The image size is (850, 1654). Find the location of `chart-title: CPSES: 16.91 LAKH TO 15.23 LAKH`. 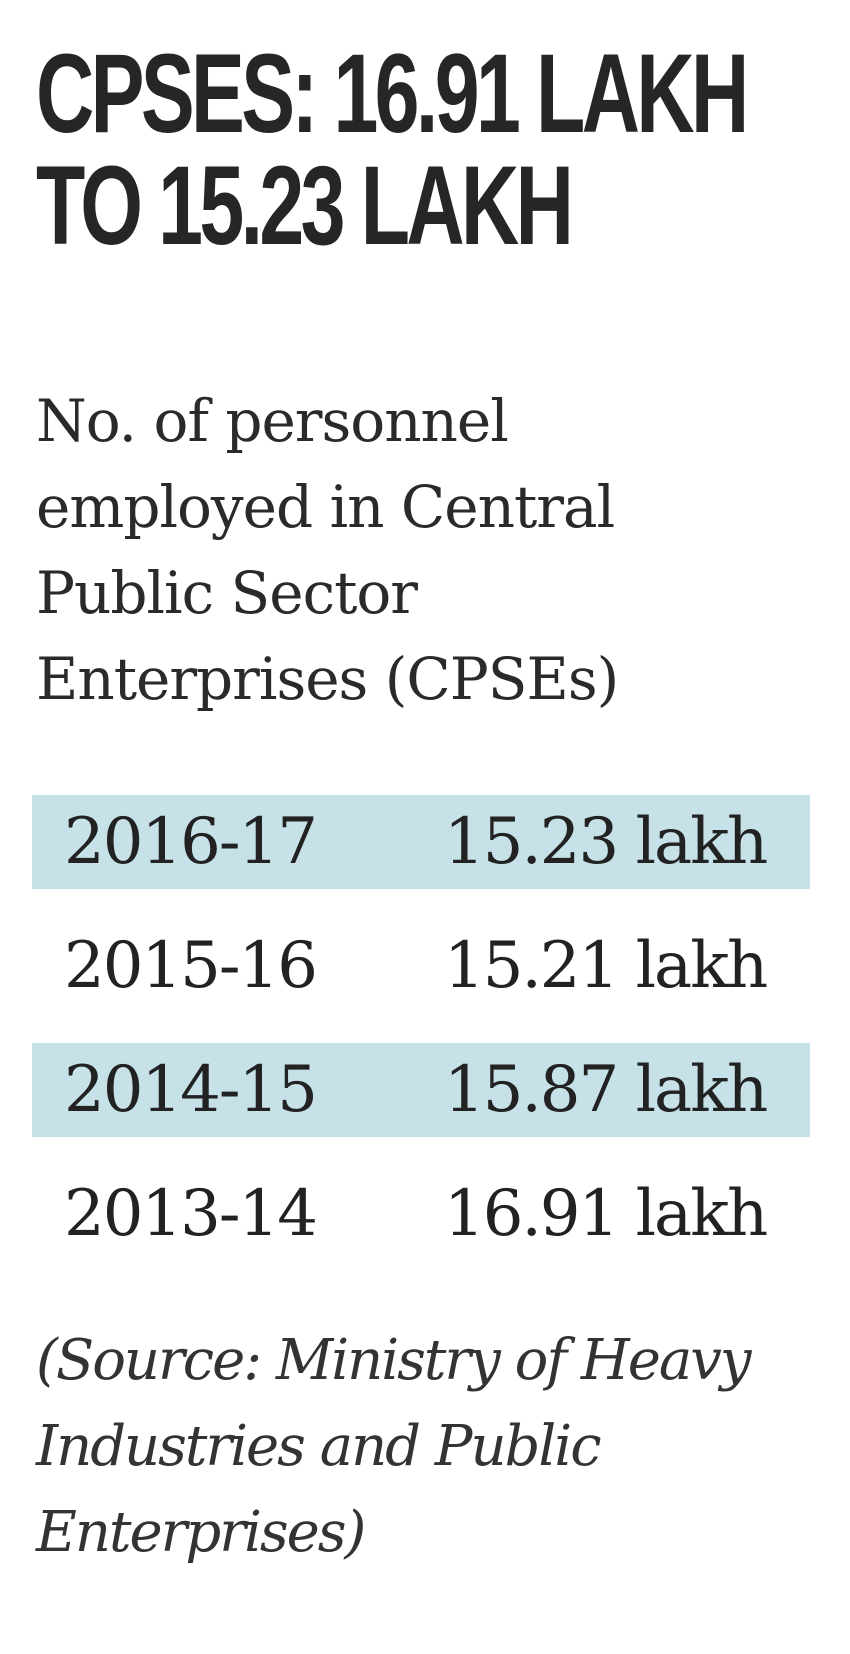

chart-title: CPSES: 16.91 LAKH TO 15.23 LAKH is located at coordinates (324, 150).